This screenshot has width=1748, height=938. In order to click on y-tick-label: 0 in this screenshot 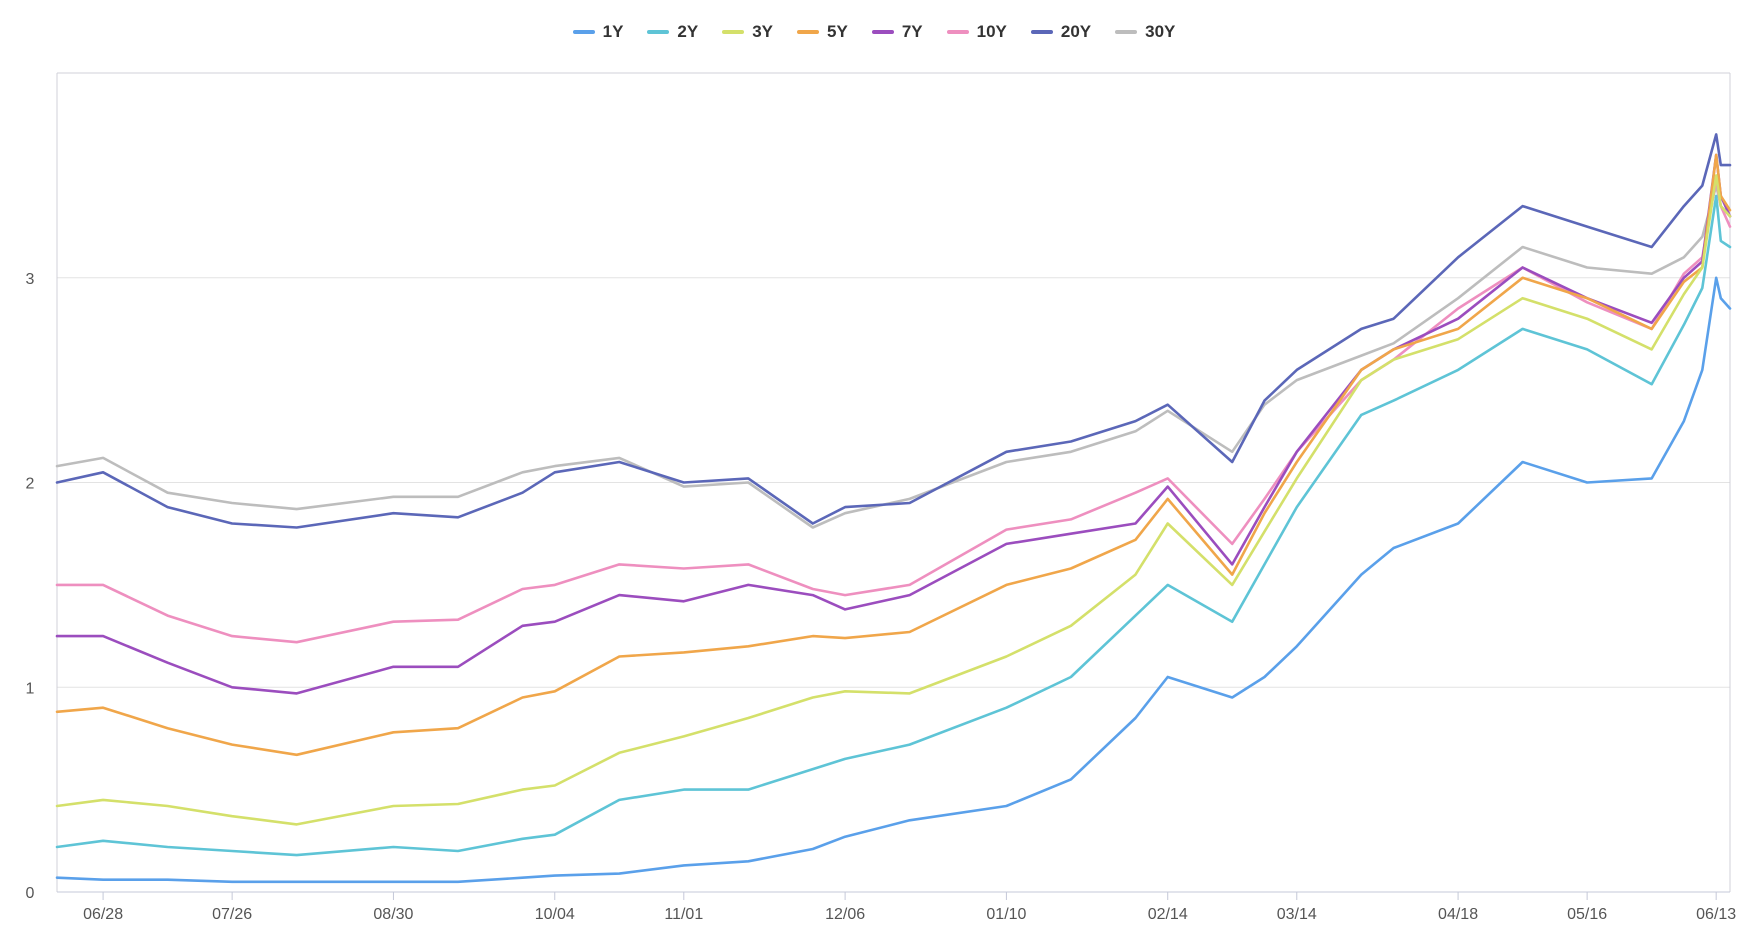, I will do `click(30, 893)`.